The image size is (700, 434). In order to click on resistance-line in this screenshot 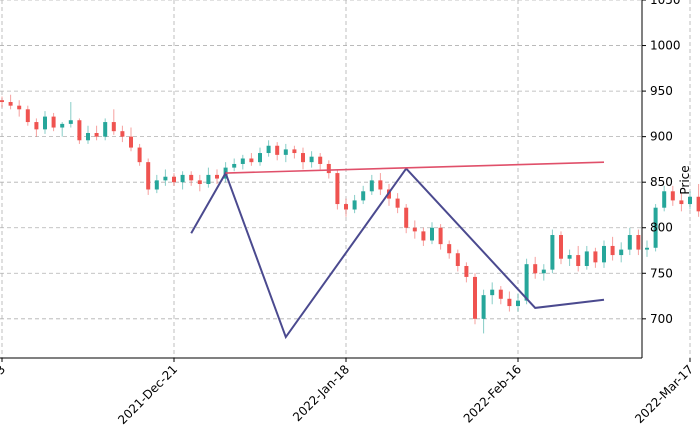, I will do `click(415, 167)`.